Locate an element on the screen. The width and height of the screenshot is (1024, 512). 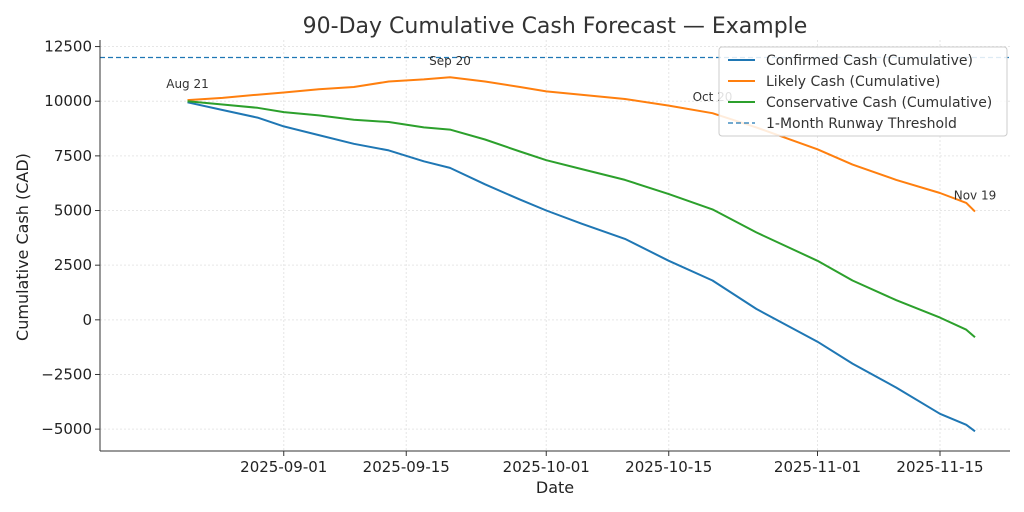
y-axis-label: Cumulative Cash (CAD) is located at coordinates (22, 247).